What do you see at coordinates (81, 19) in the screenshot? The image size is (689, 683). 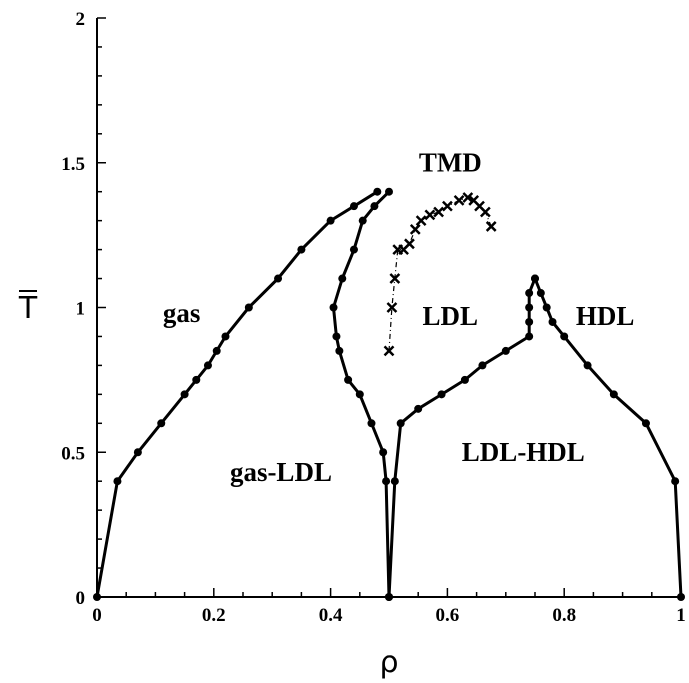 I see `y-tick-label: 2` at bounding box center [81, 19].